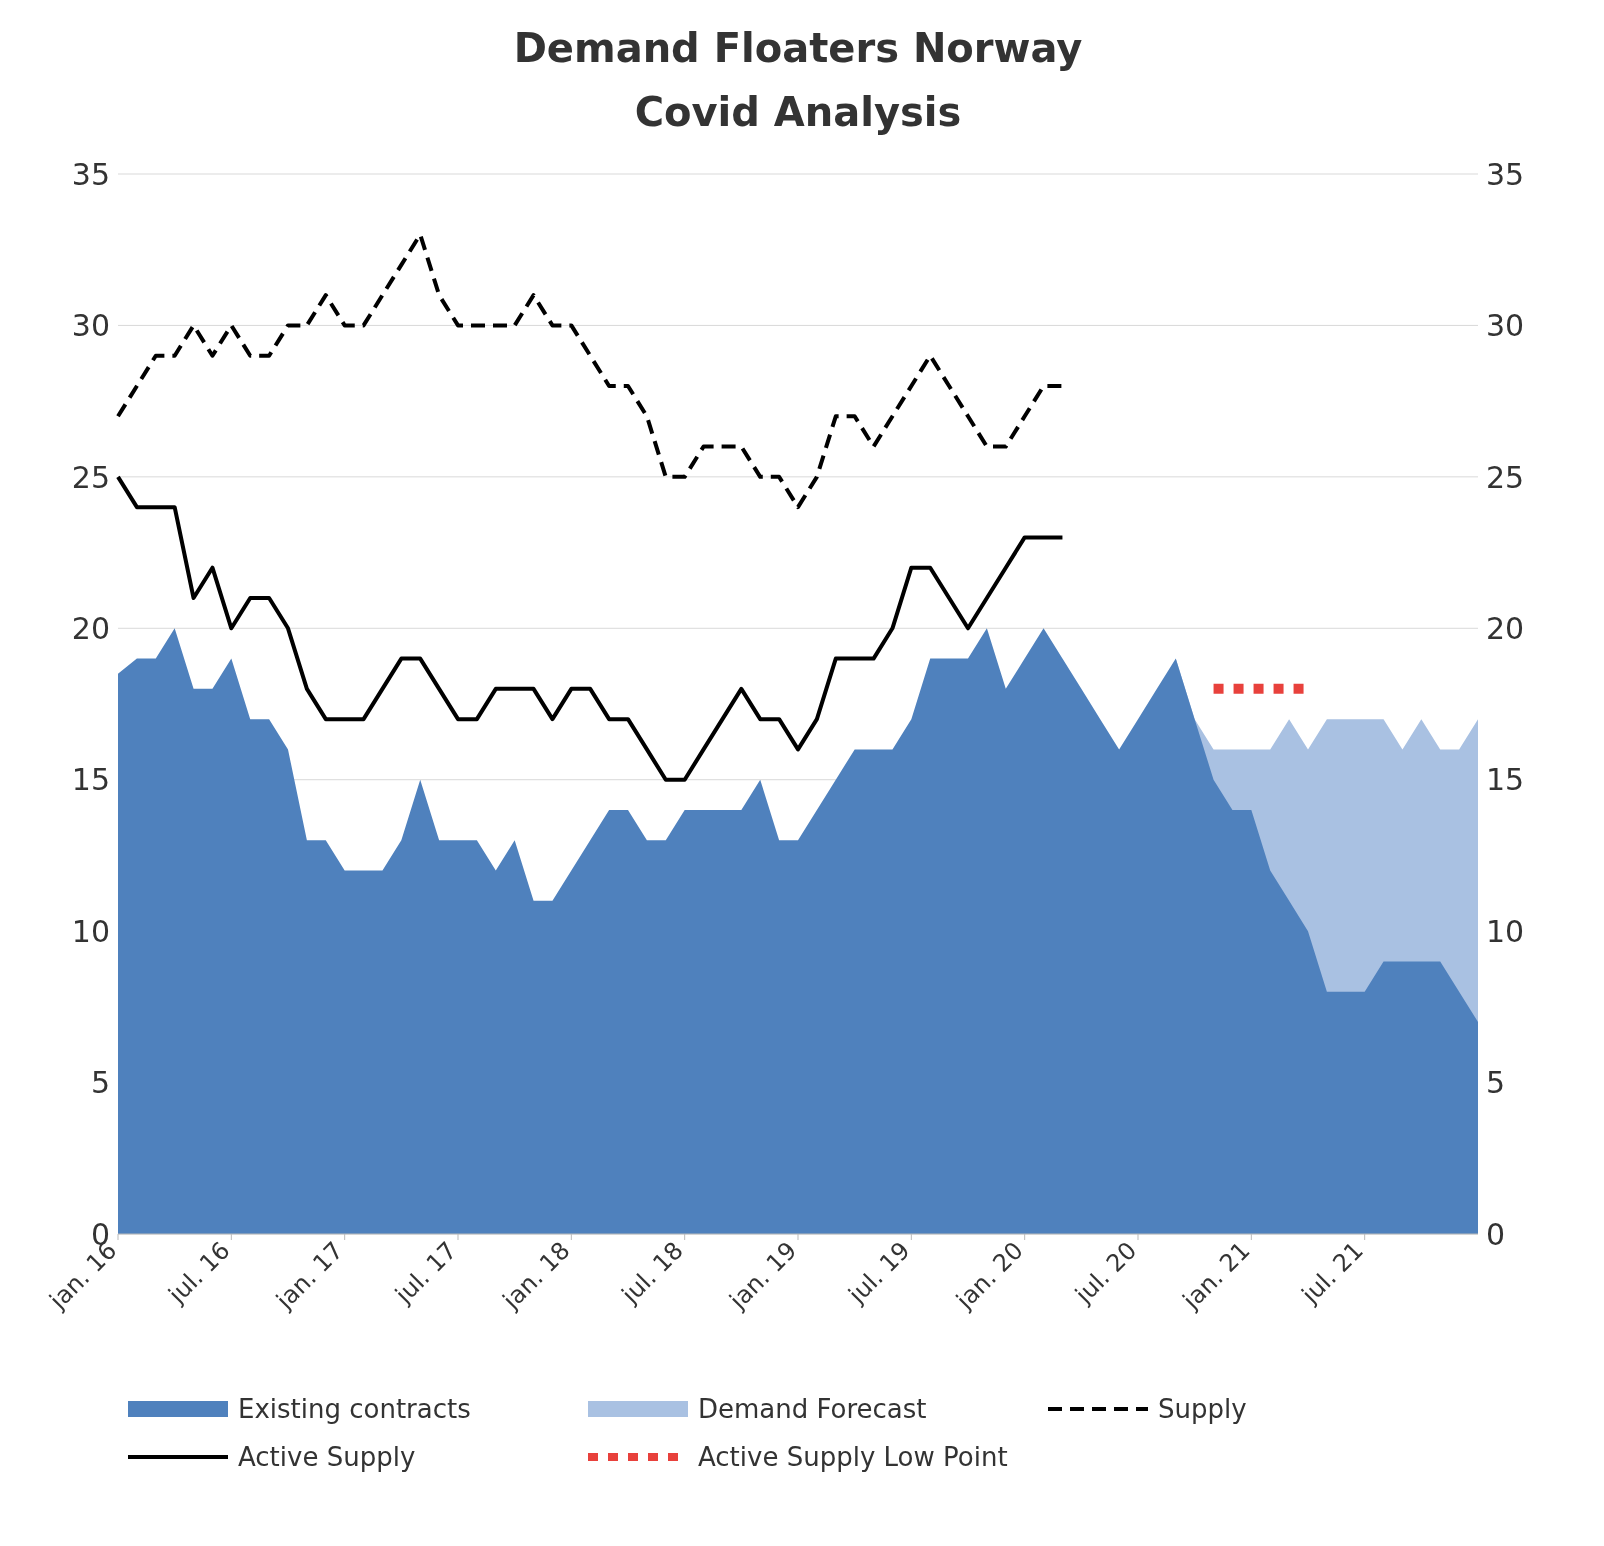  I want to click on y-tick-label: 25, so click(90, 477).